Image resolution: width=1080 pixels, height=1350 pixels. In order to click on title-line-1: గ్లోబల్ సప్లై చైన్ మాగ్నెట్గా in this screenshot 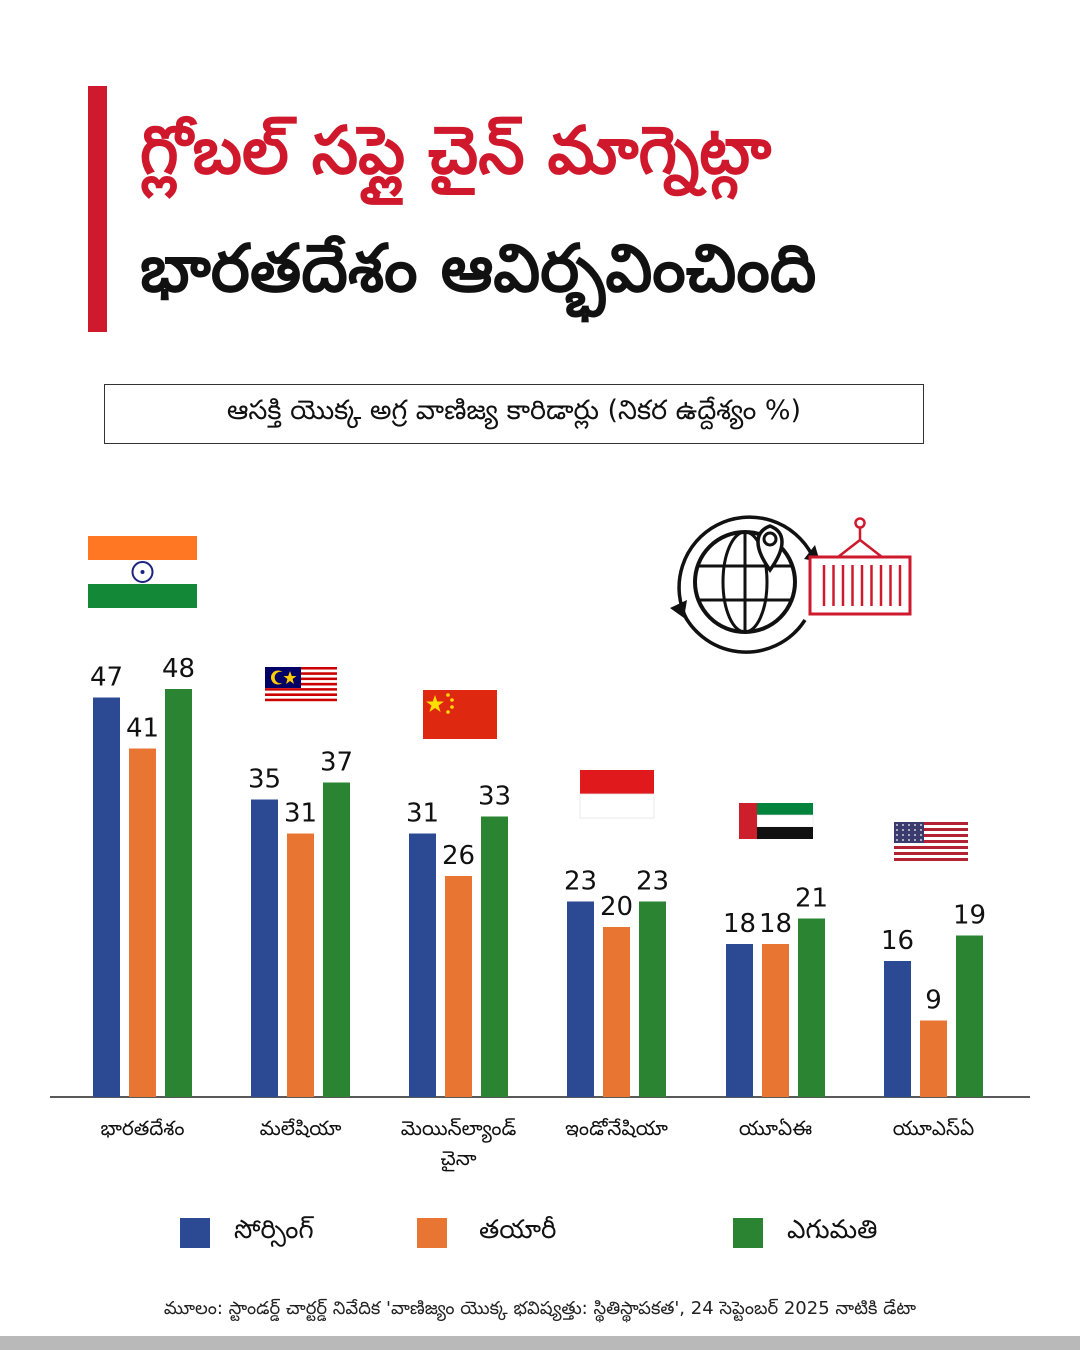, I will do `click(590, 151)`.